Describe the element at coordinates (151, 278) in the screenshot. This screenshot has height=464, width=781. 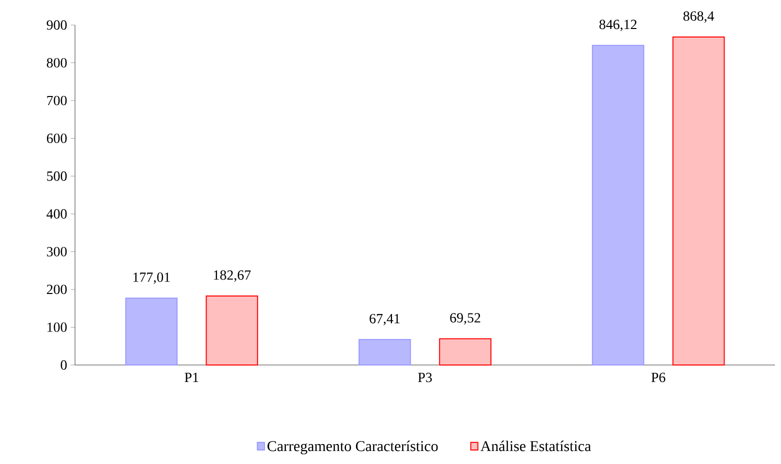
I see `data-label: 177,01` at that location.